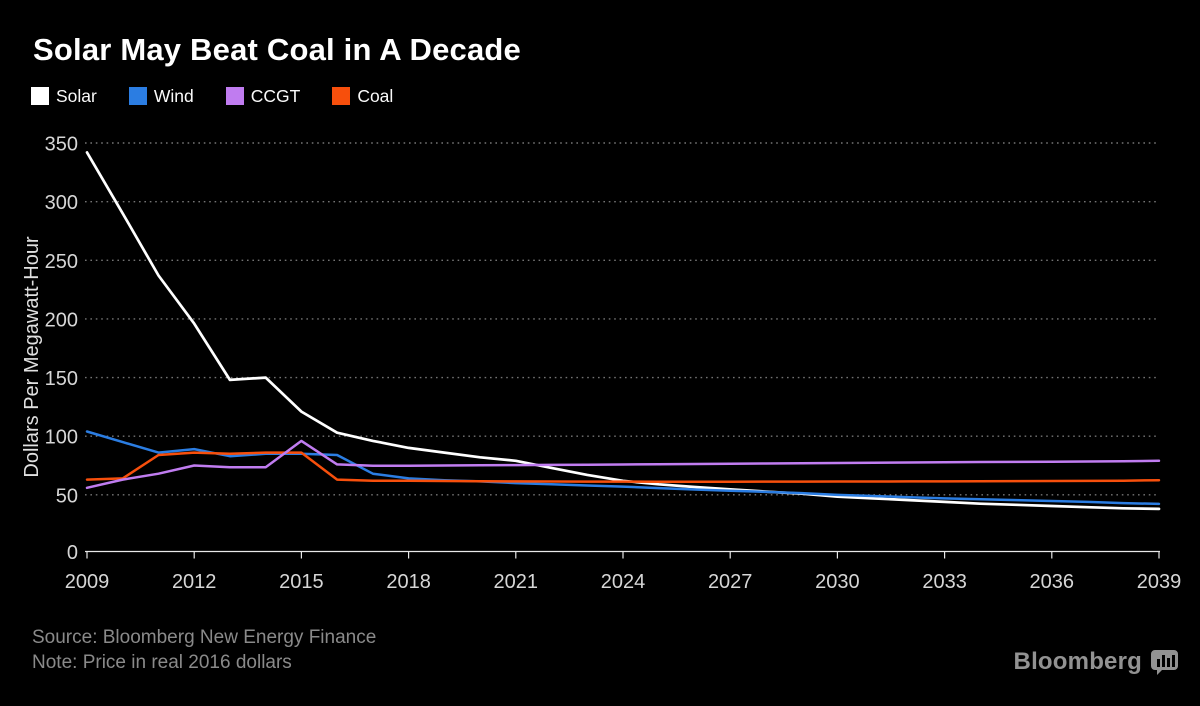 This screenshot has width=1200, height=706. What do you see at coordinates (301, 582) in the screenshot?
I see `x-tick-label-2015: 2015` at bounding box center [301, 582].